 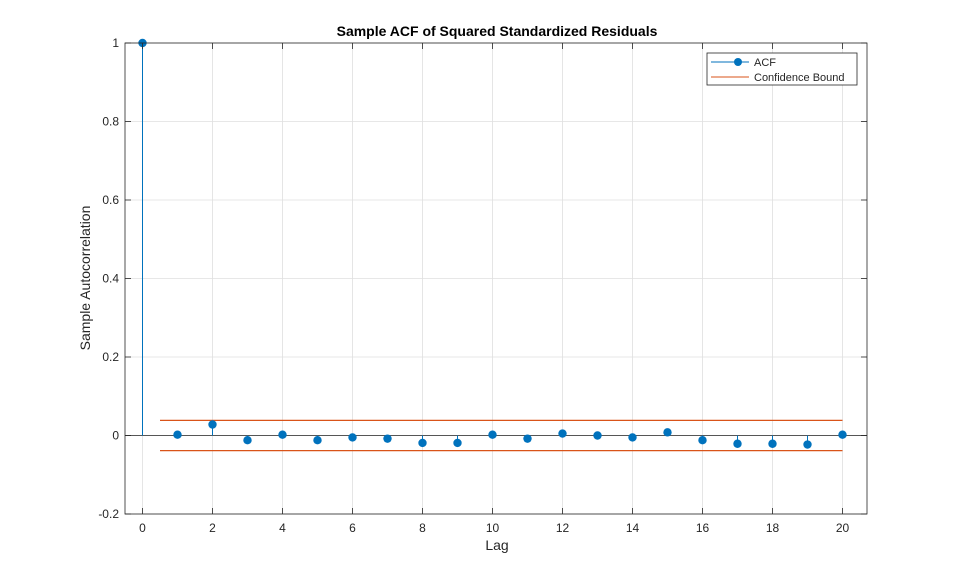 What do you see at coordinates (799, 78) in the screenshot?
I see `legend-bound-label: Confidence Bound` at bounding box center [799, 78].